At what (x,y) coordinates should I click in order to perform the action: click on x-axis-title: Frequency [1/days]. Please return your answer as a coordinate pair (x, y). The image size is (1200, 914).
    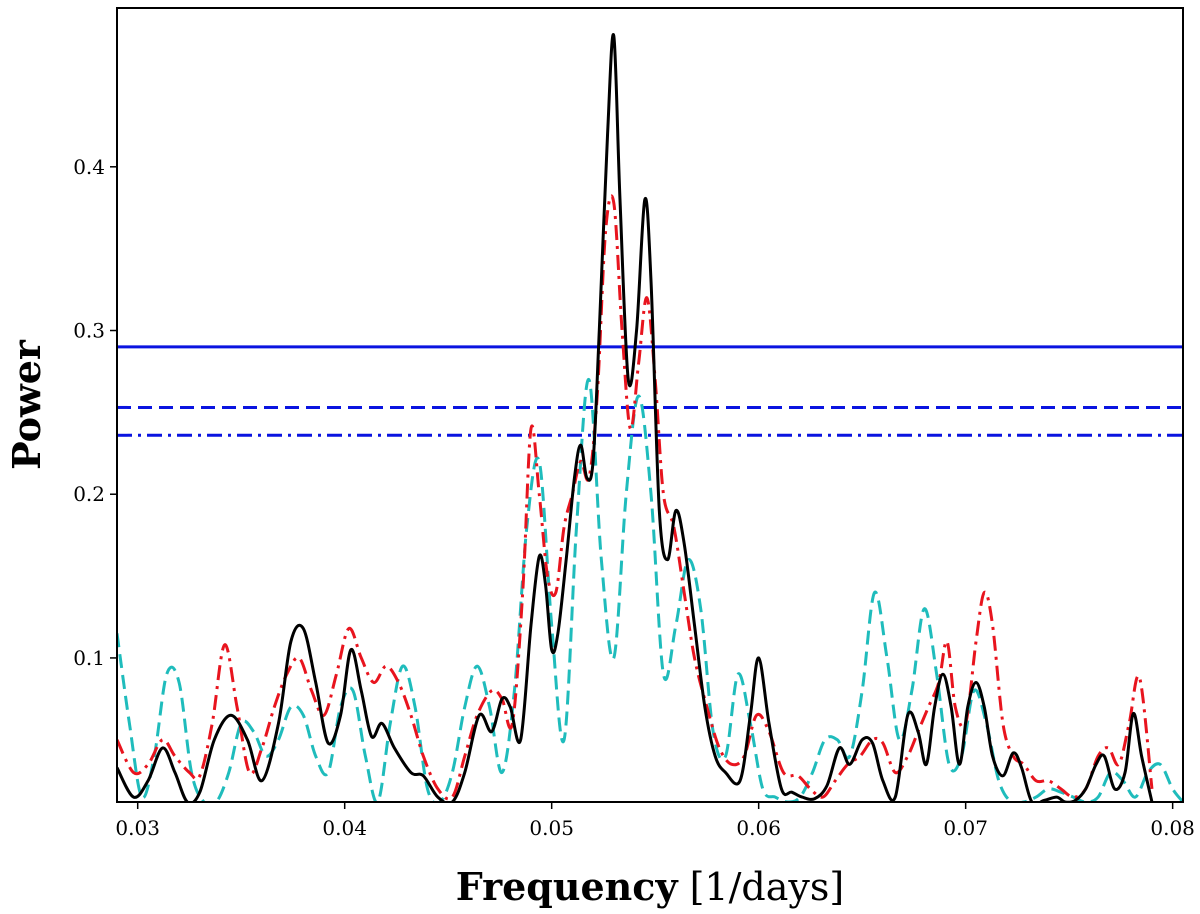
    Looking at the image, I should click on (650, 886).